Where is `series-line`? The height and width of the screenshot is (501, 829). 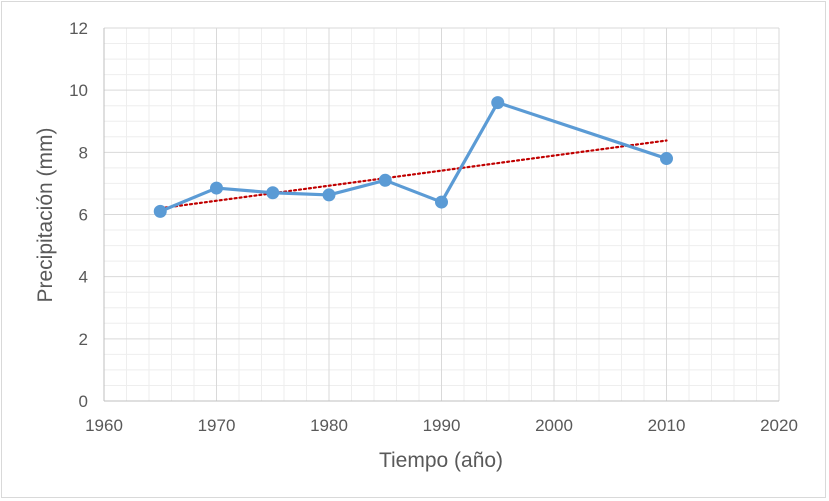 series-line is located at coordinates (413, 156).